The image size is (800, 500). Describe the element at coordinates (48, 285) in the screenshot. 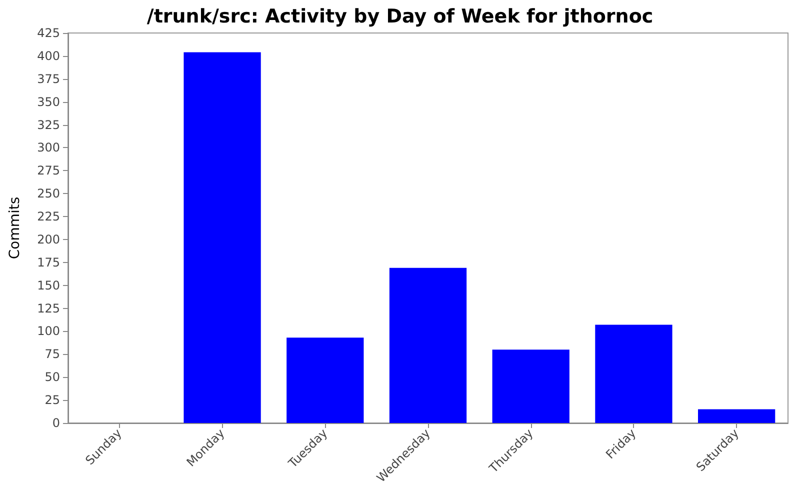

I see `y-tick-label: 150` at that location.